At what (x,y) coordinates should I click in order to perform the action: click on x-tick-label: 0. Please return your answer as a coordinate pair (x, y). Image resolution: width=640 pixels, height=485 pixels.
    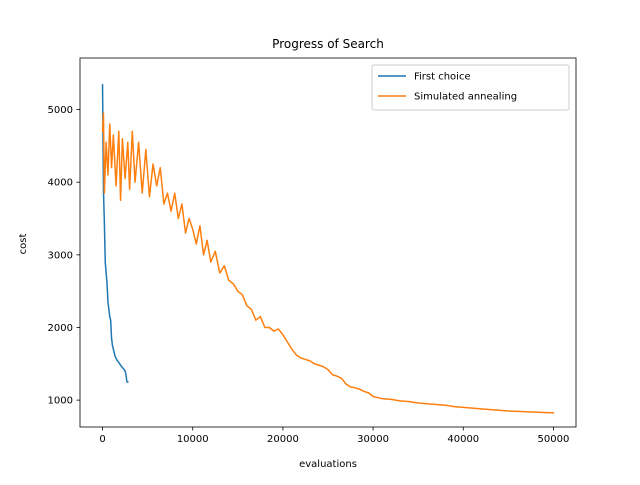
    Looking at the image, I should click on (102, 439).